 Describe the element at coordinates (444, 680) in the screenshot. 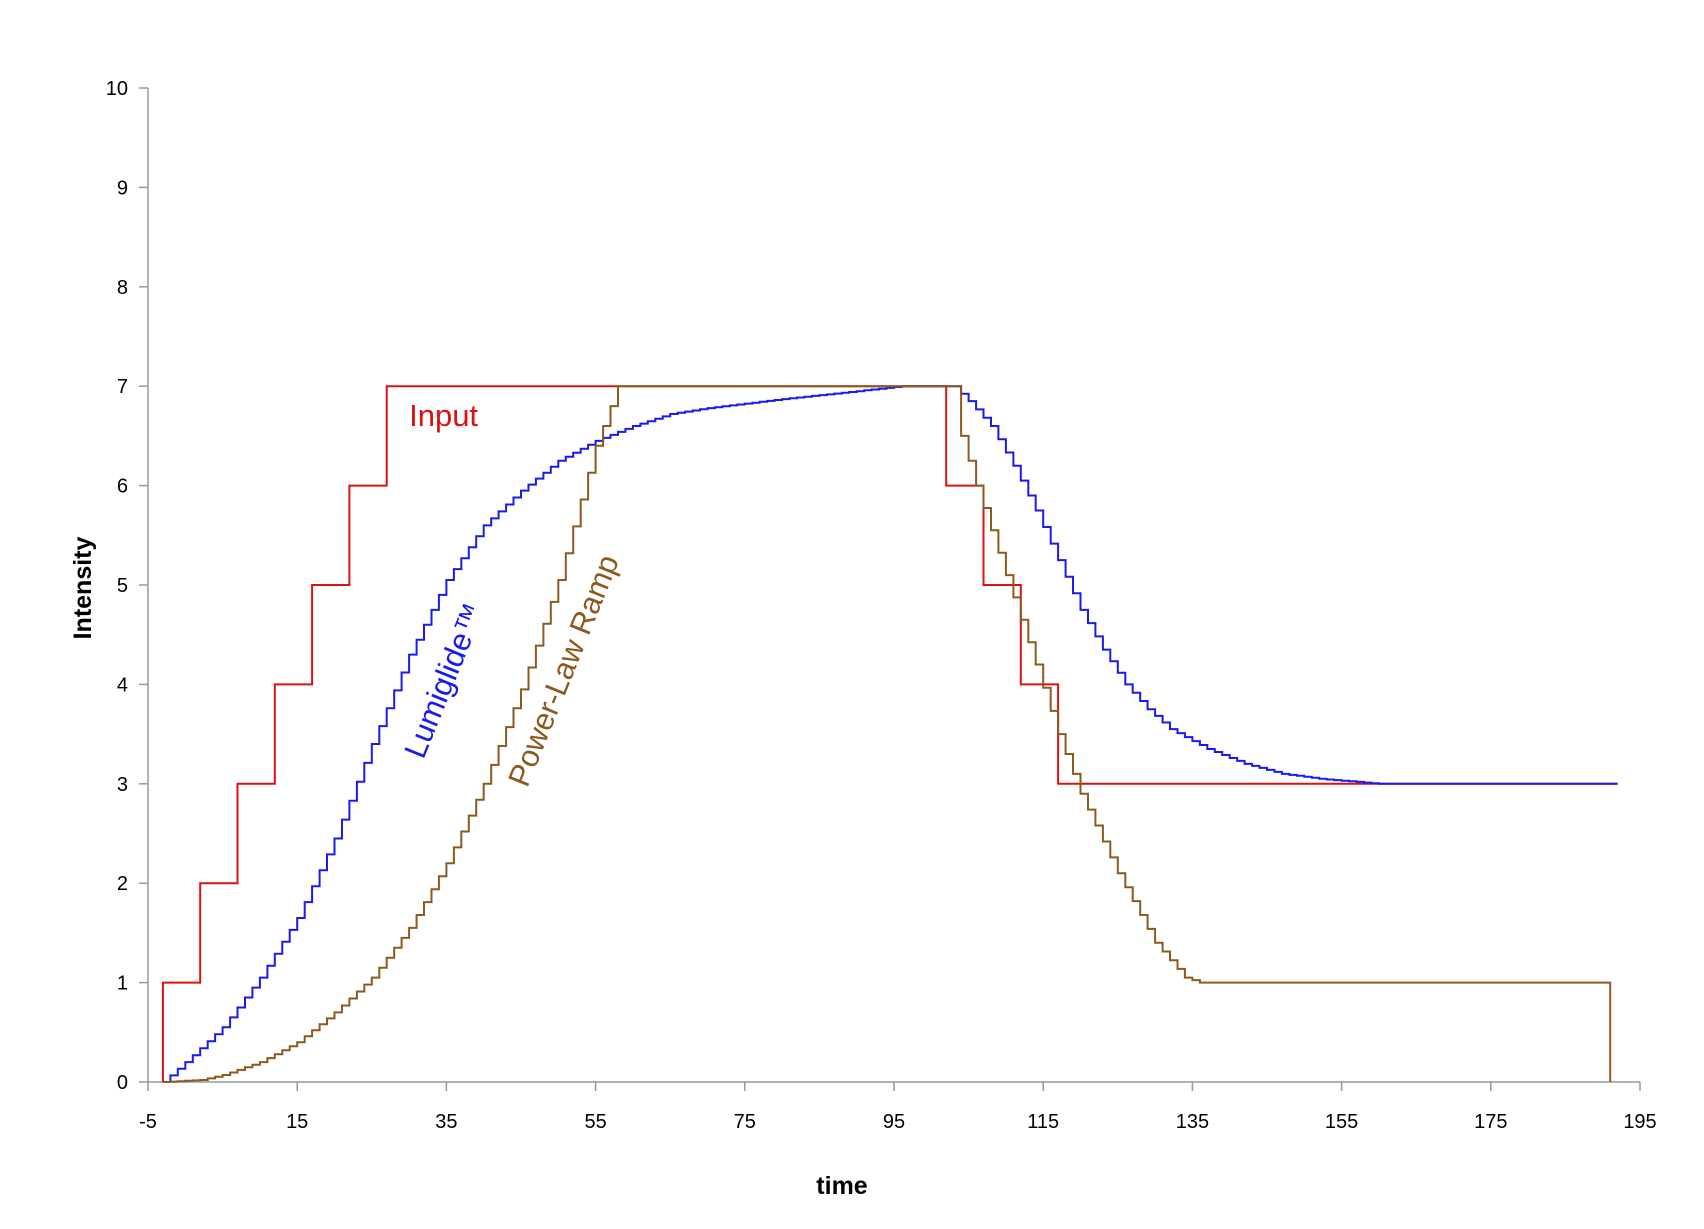

I see `series-label: Lumiglide™` at that location.